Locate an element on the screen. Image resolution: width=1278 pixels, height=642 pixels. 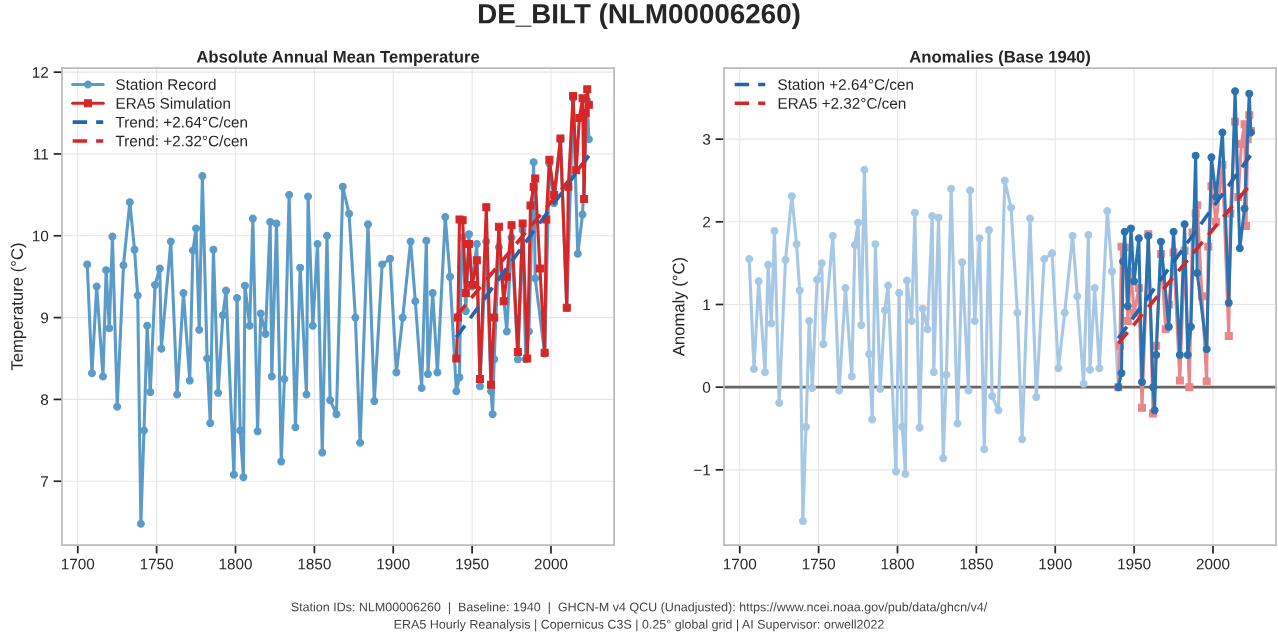
y-tick-label: 1 is located at coordinates (707, 305).